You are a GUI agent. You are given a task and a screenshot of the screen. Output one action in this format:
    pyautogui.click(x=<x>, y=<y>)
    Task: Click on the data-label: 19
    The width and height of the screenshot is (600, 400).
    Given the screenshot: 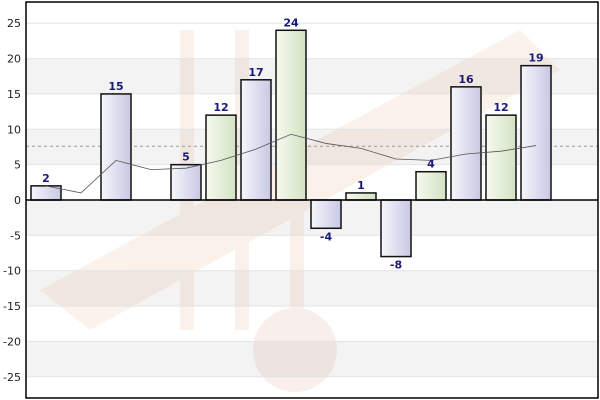 What is the action you would take?
    pyautogui.click(x=535, y=58)
    